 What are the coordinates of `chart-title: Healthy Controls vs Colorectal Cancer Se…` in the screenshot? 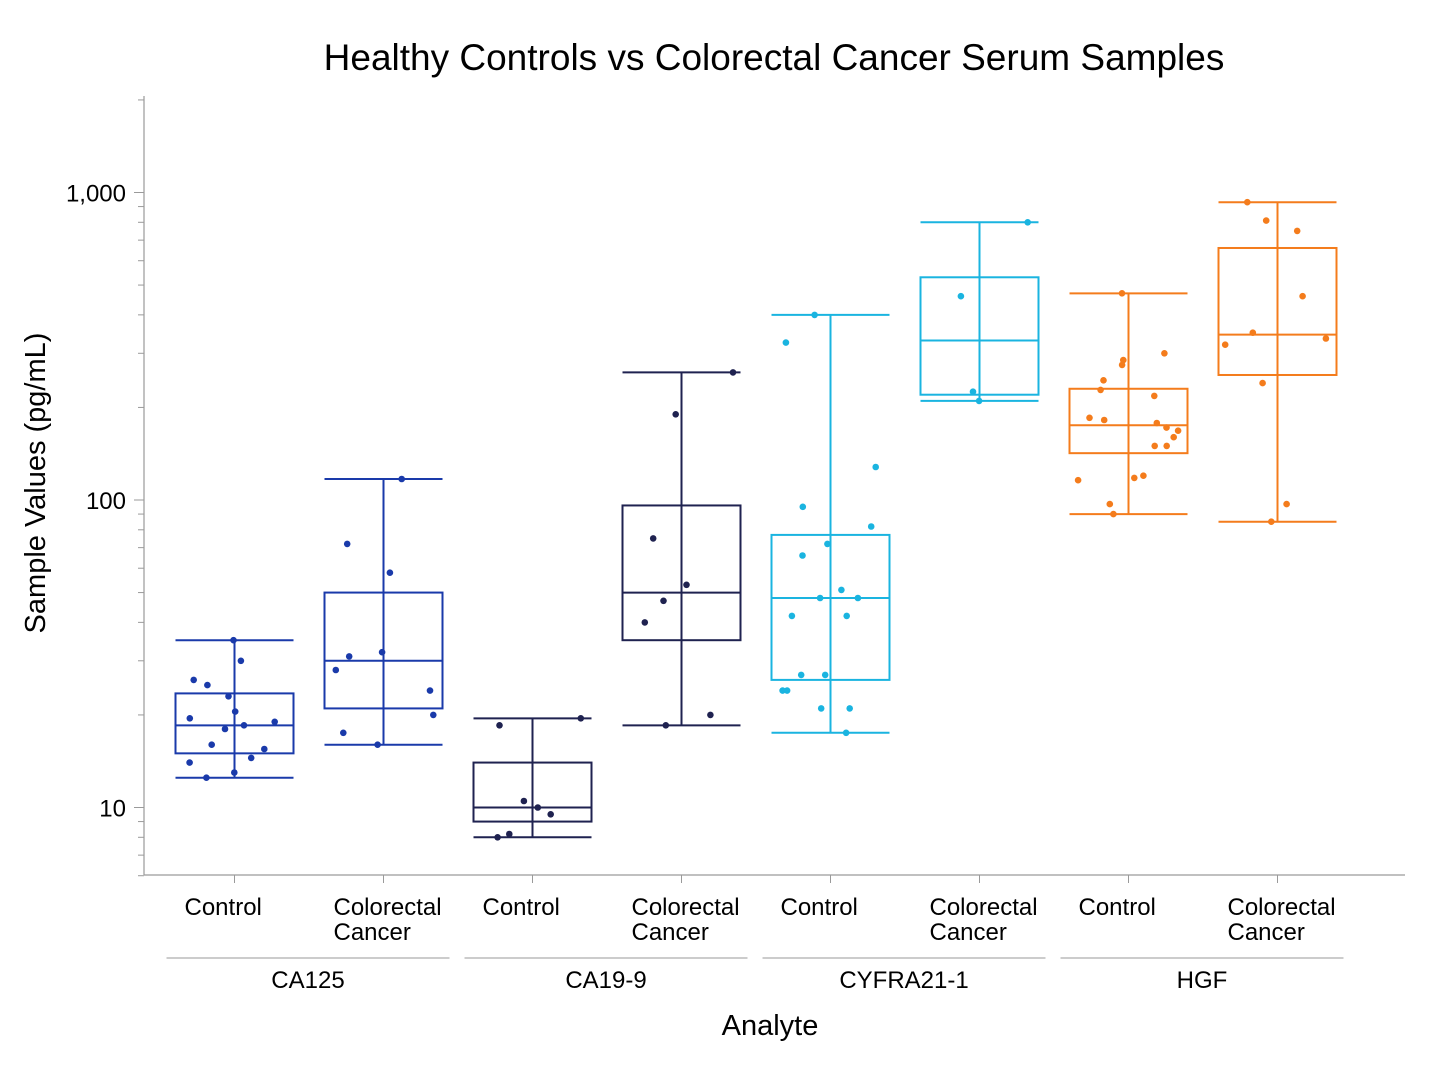 It's located at (774, 57).